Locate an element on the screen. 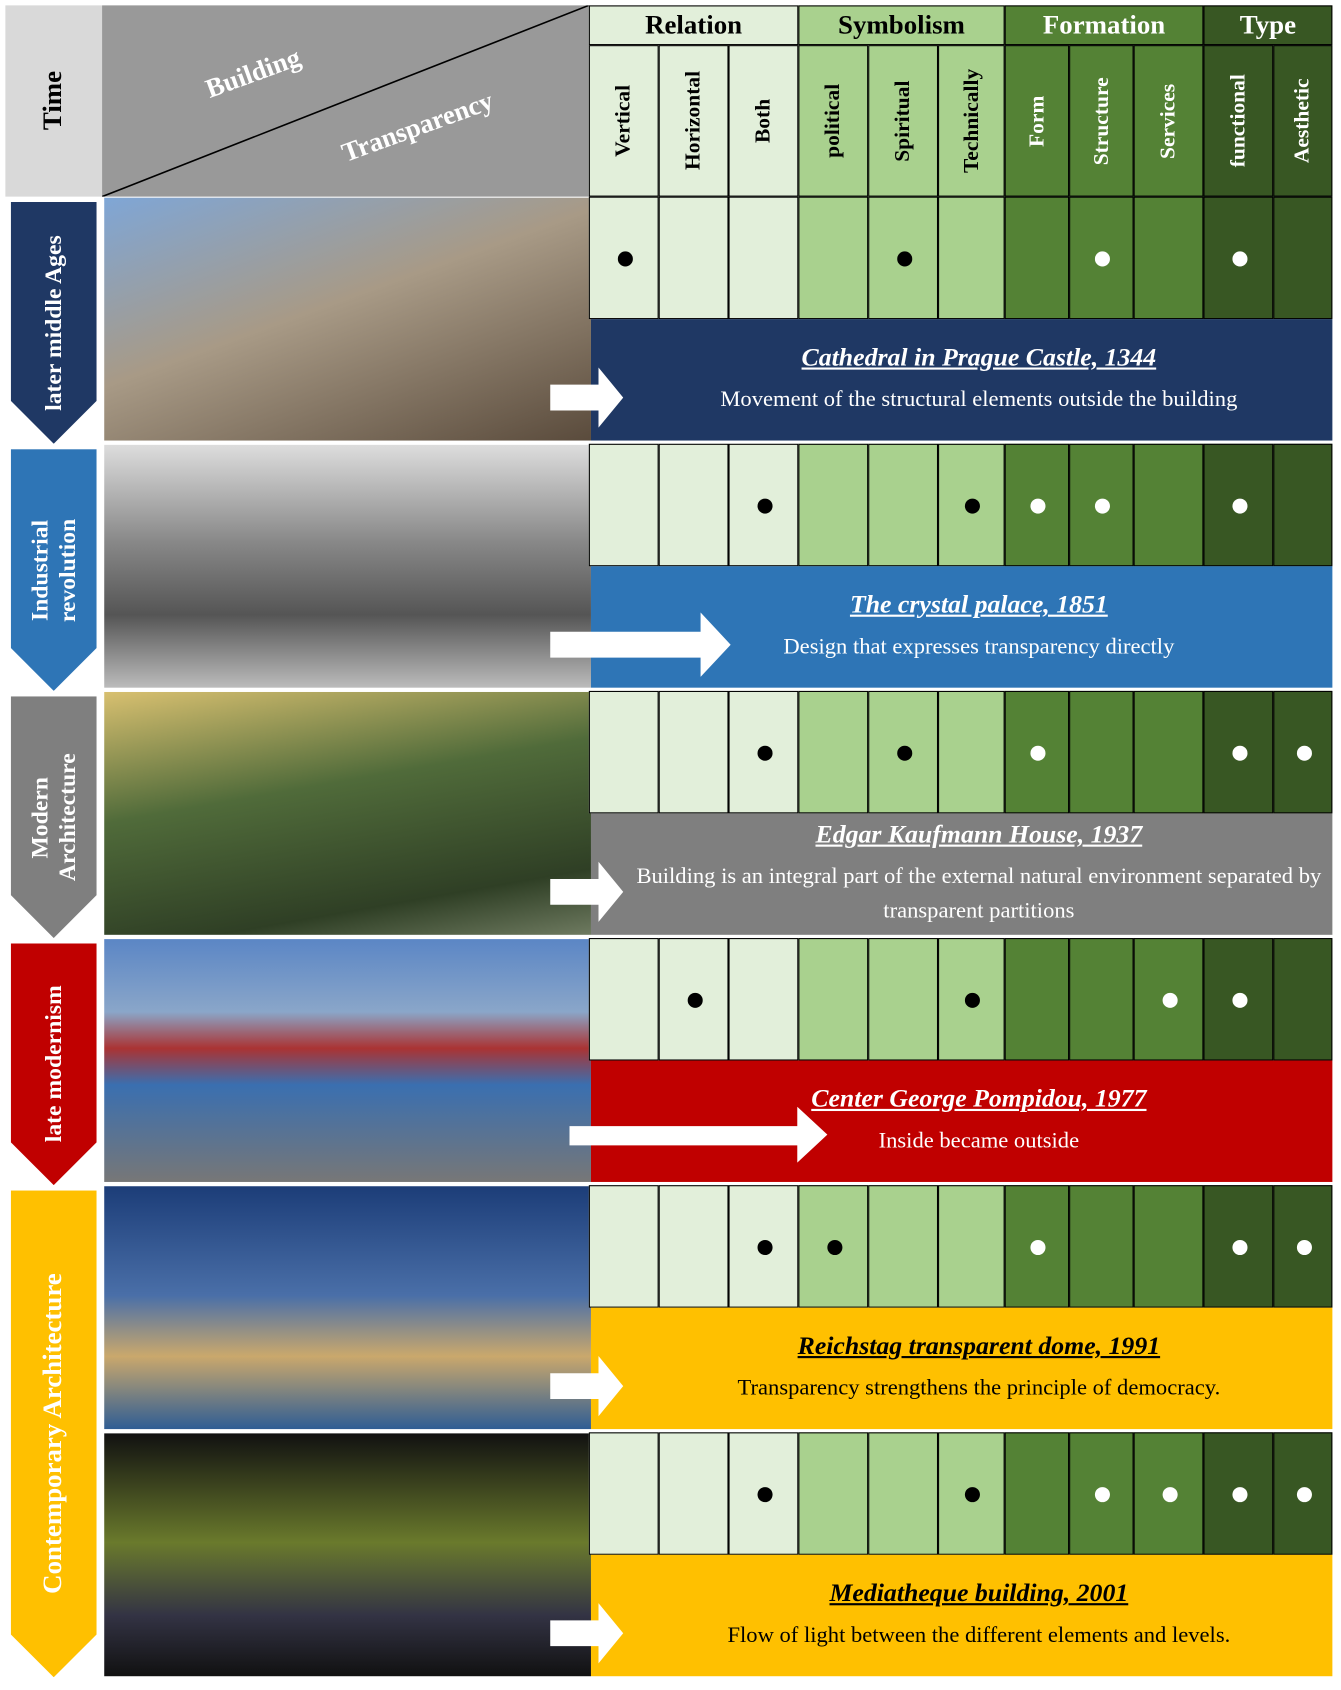 This screenshot has height=1690, width=1341. period-chevron: Modern Architecture is located at coordinates (54, 817).